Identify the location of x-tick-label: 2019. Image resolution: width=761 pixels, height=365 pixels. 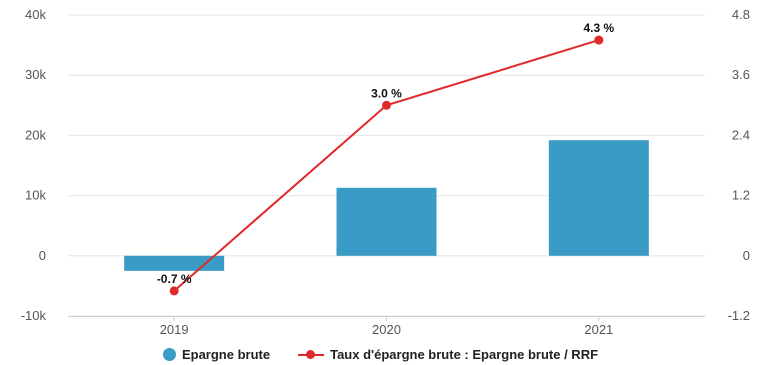
(174, 329).